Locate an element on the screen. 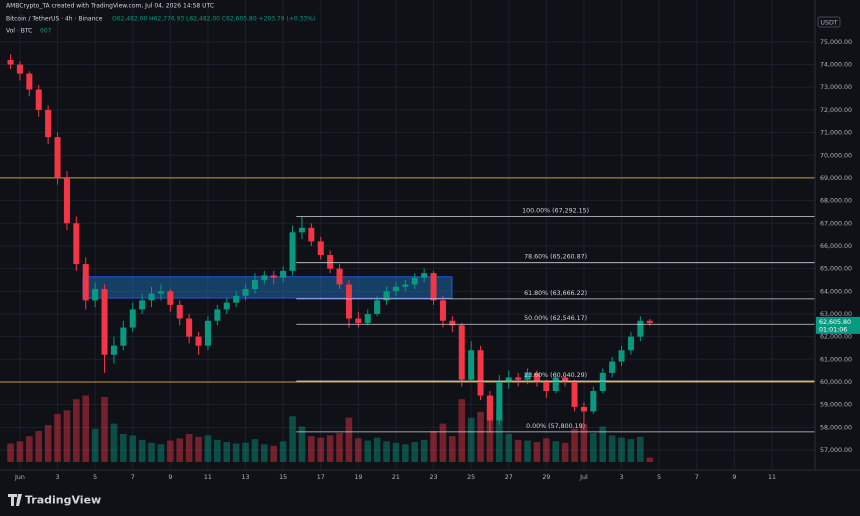  footer is located at coordinates (430, 500).